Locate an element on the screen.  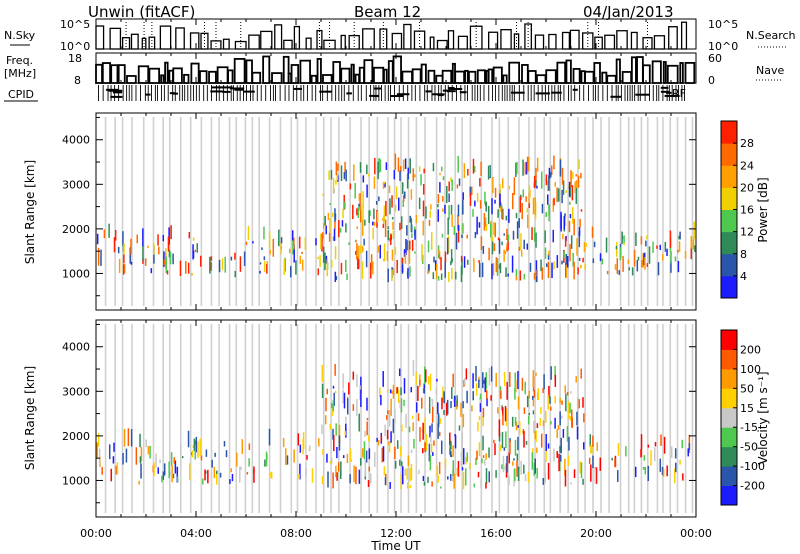
nsky-tick-bottom-left: 10^0 is located at coordinates (75, 46).